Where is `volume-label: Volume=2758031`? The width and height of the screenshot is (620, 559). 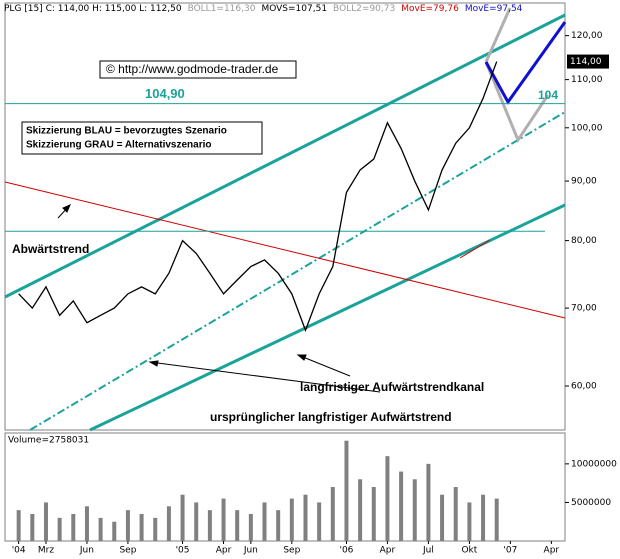
volume-label: Volume=2758031 is located at coordinates (48, 441).